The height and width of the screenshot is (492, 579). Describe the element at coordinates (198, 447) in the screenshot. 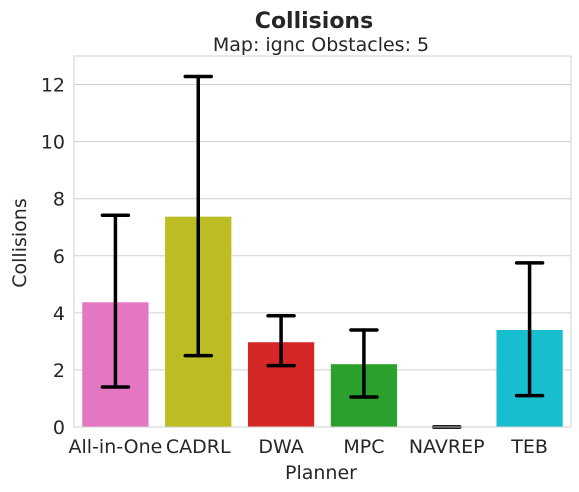

I see `x-tick-label: CADRL` at that location.